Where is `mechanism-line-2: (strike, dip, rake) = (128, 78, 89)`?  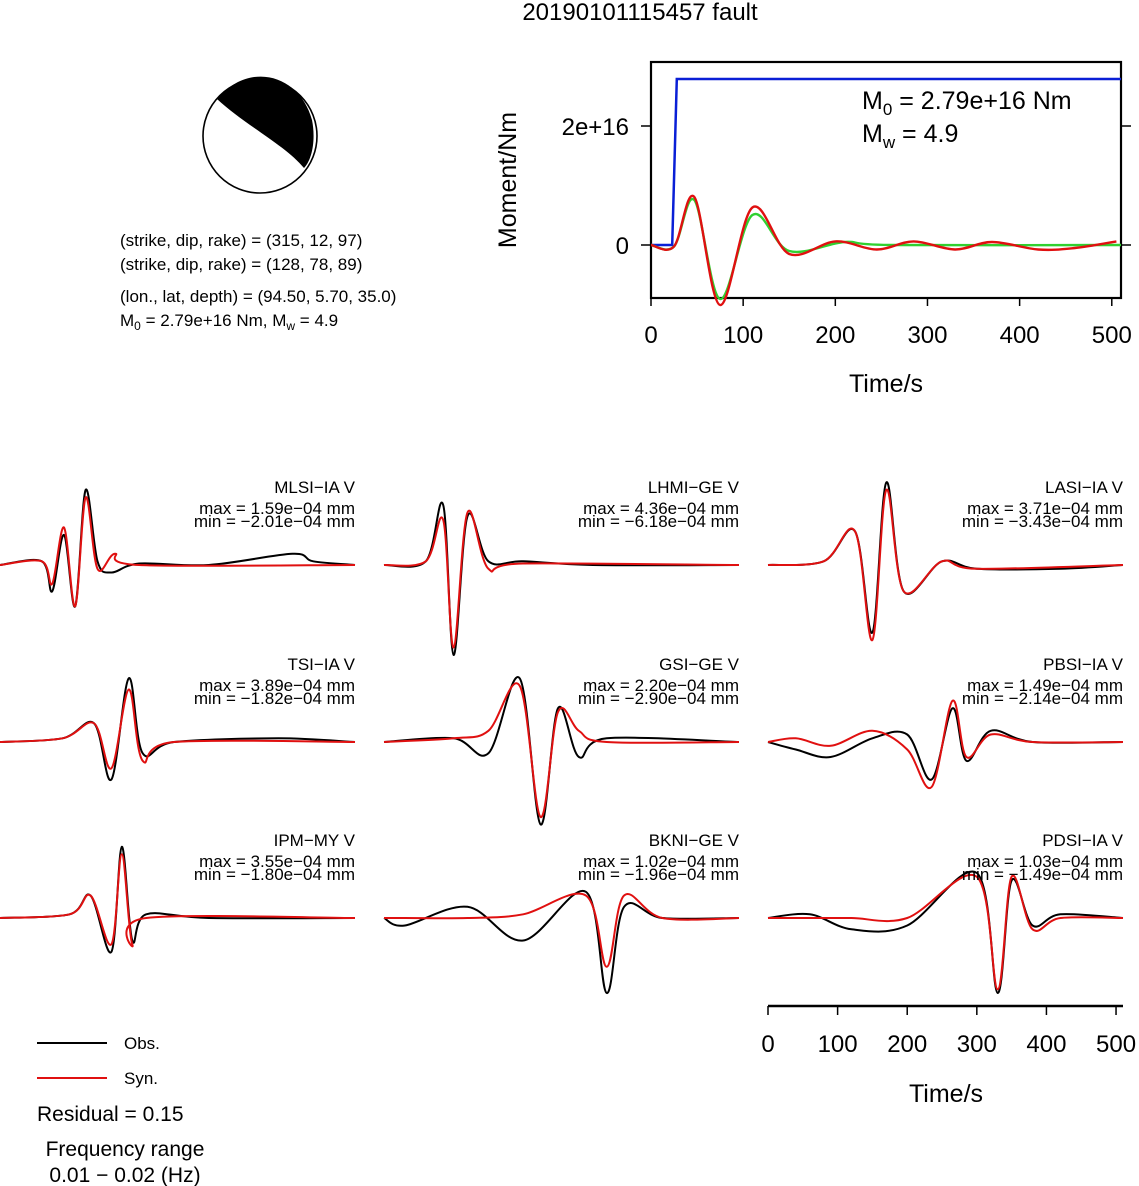 mechanism-line-2: (strike, dip, rake) = (128, 78, 89) is located at coordinates (241, 264).